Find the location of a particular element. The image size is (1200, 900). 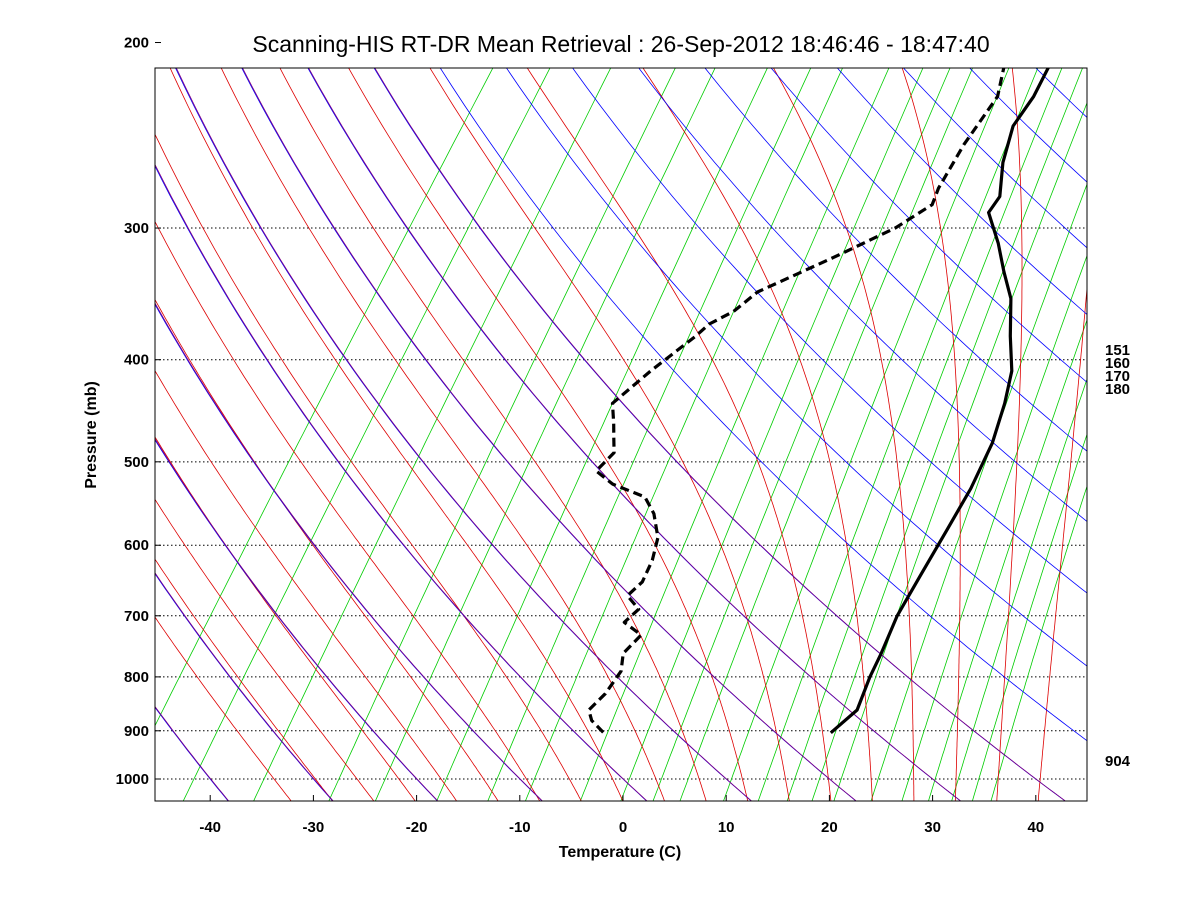

side-label-160: 160 is located at coordinates (1117, 363).